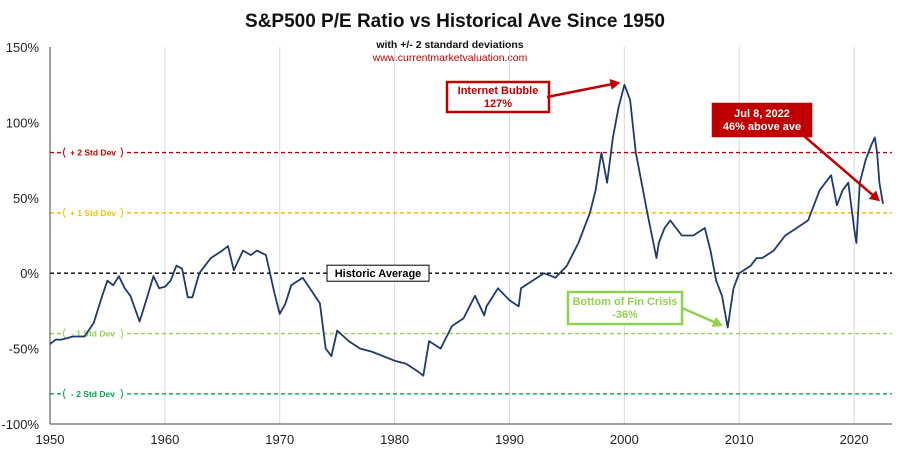 The height and width of the screenshot is (451, 902). Describe the element at coordinates (449, 45) in the screenshot. I see `chart-subtitle: with +/- 2 standard deviations` at that location.